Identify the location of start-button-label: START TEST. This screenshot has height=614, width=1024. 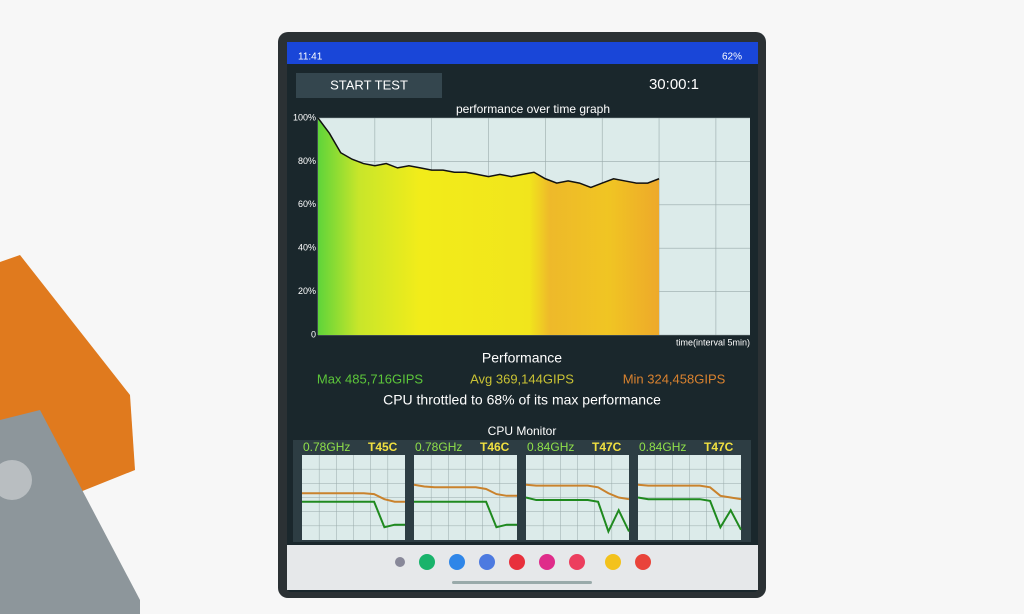
(369, 84).